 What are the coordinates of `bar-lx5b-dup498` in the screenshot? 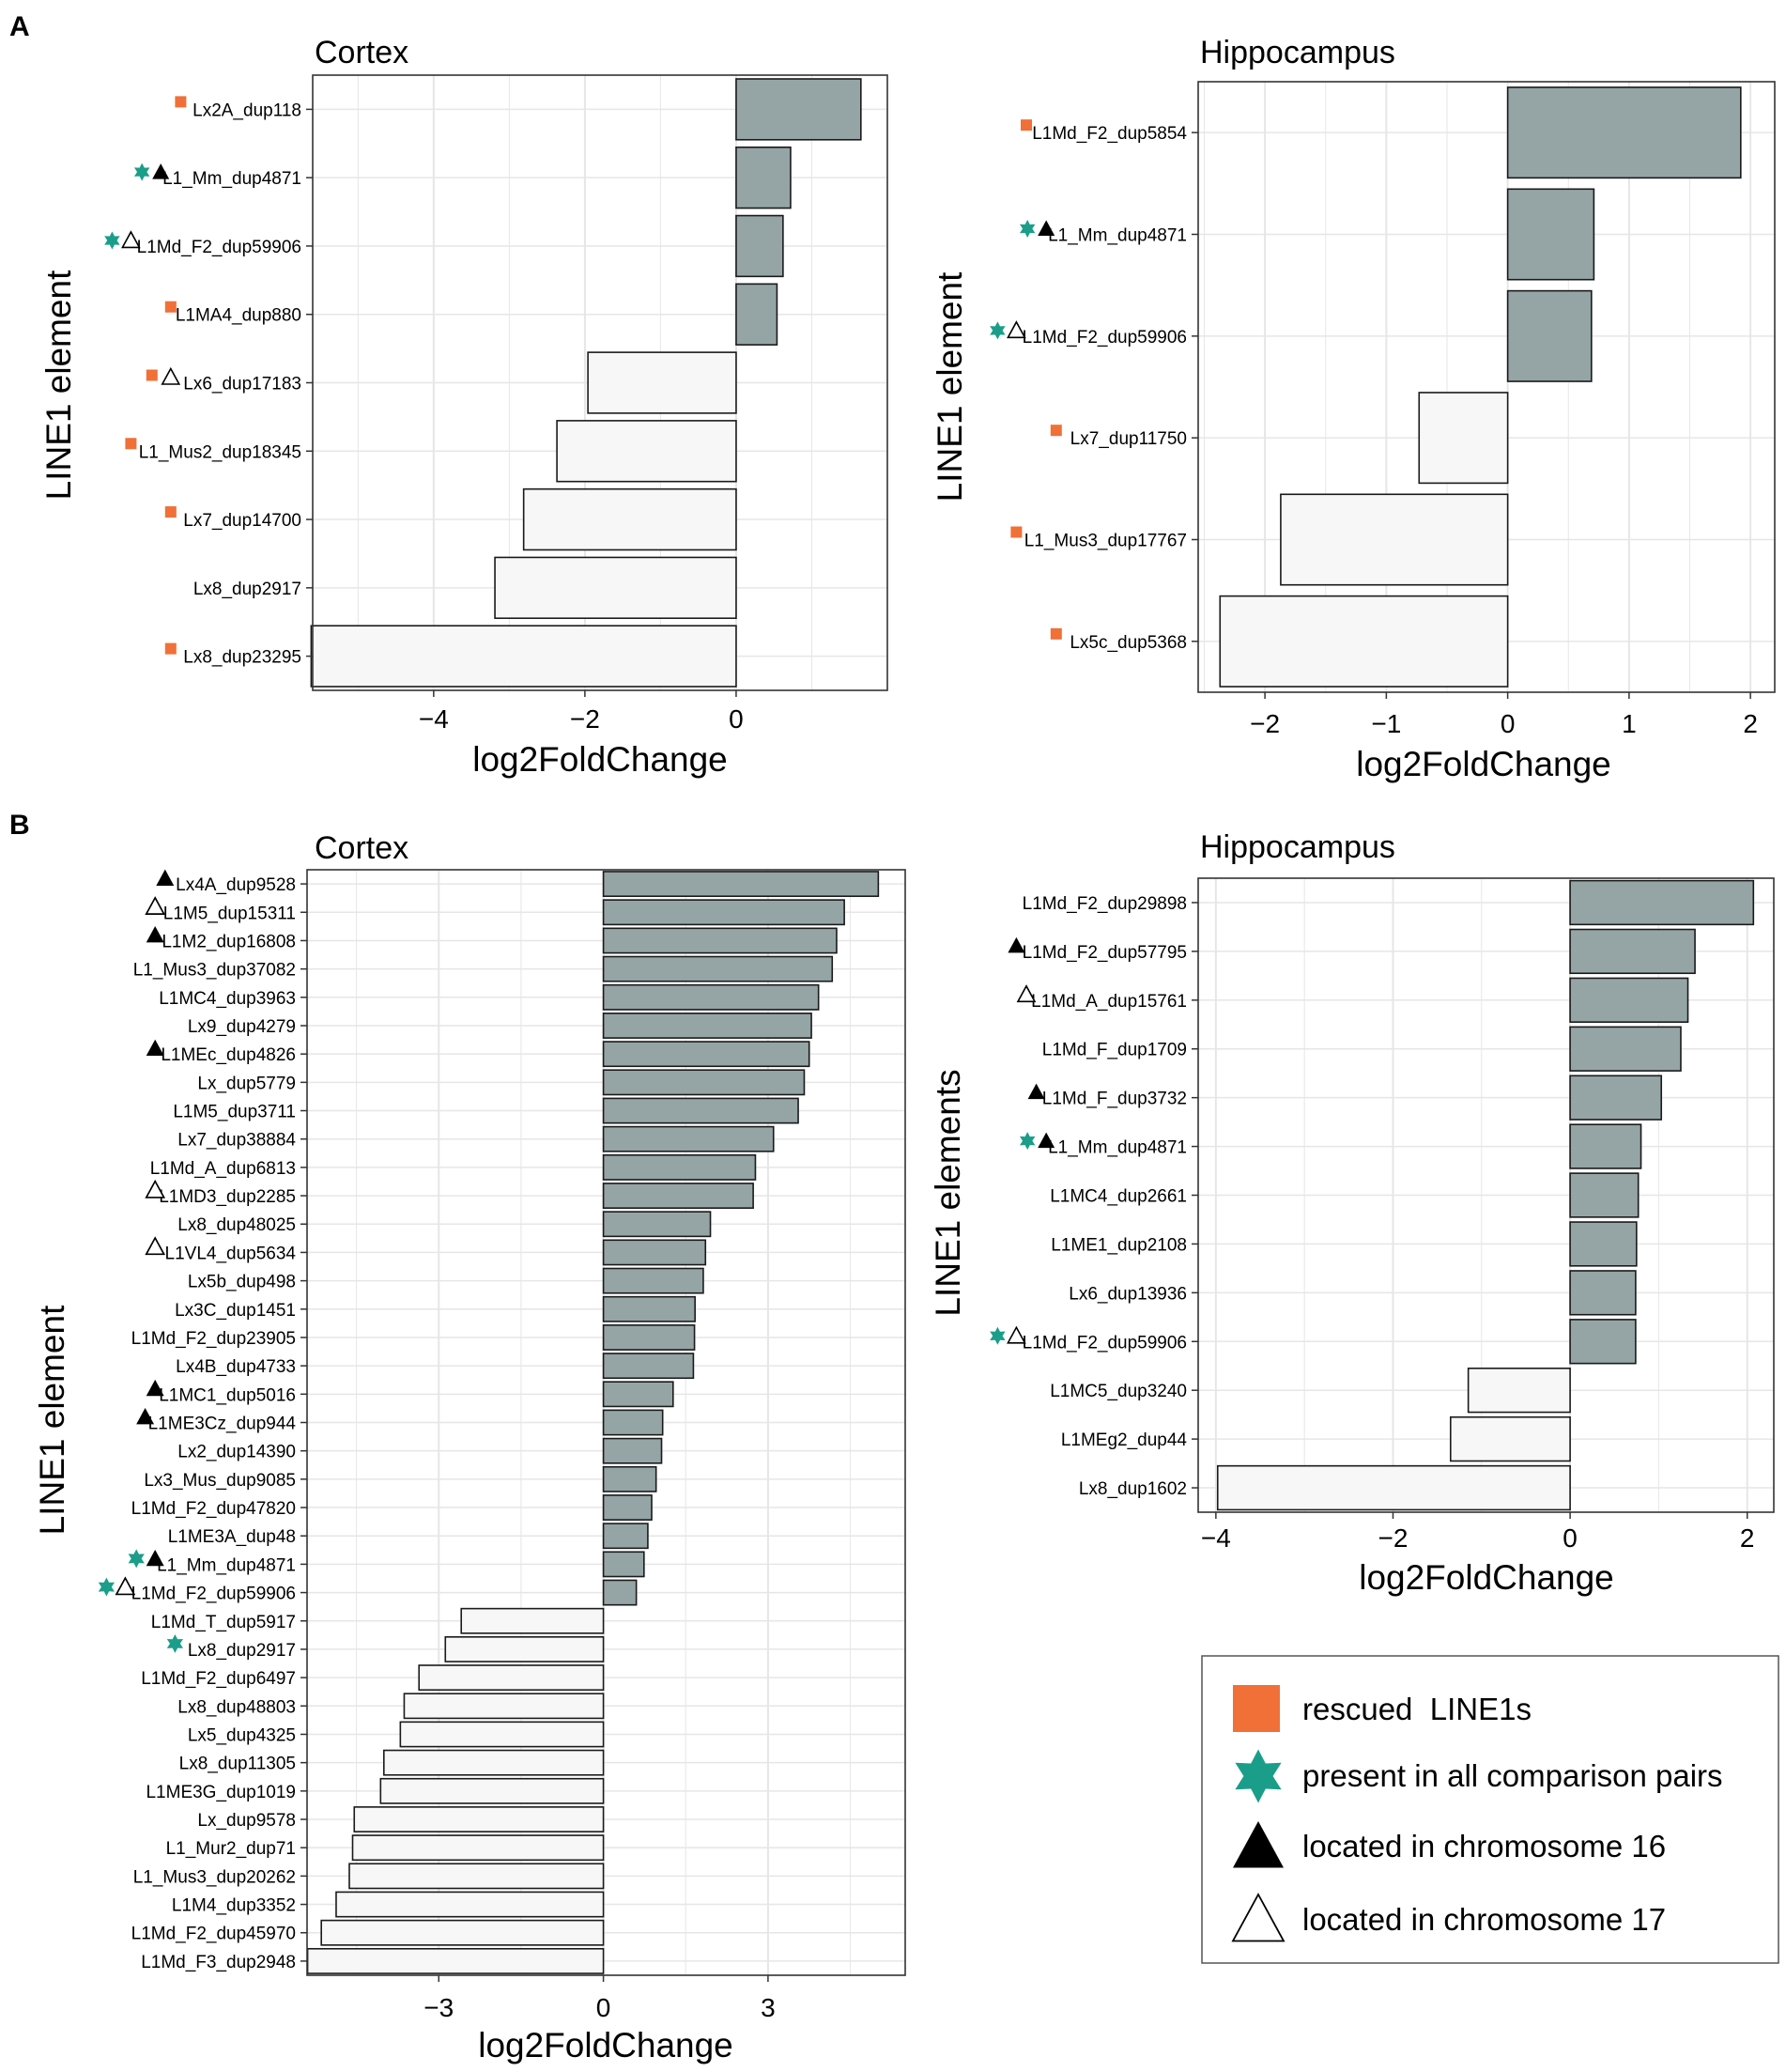 It's located at (653, 1280).